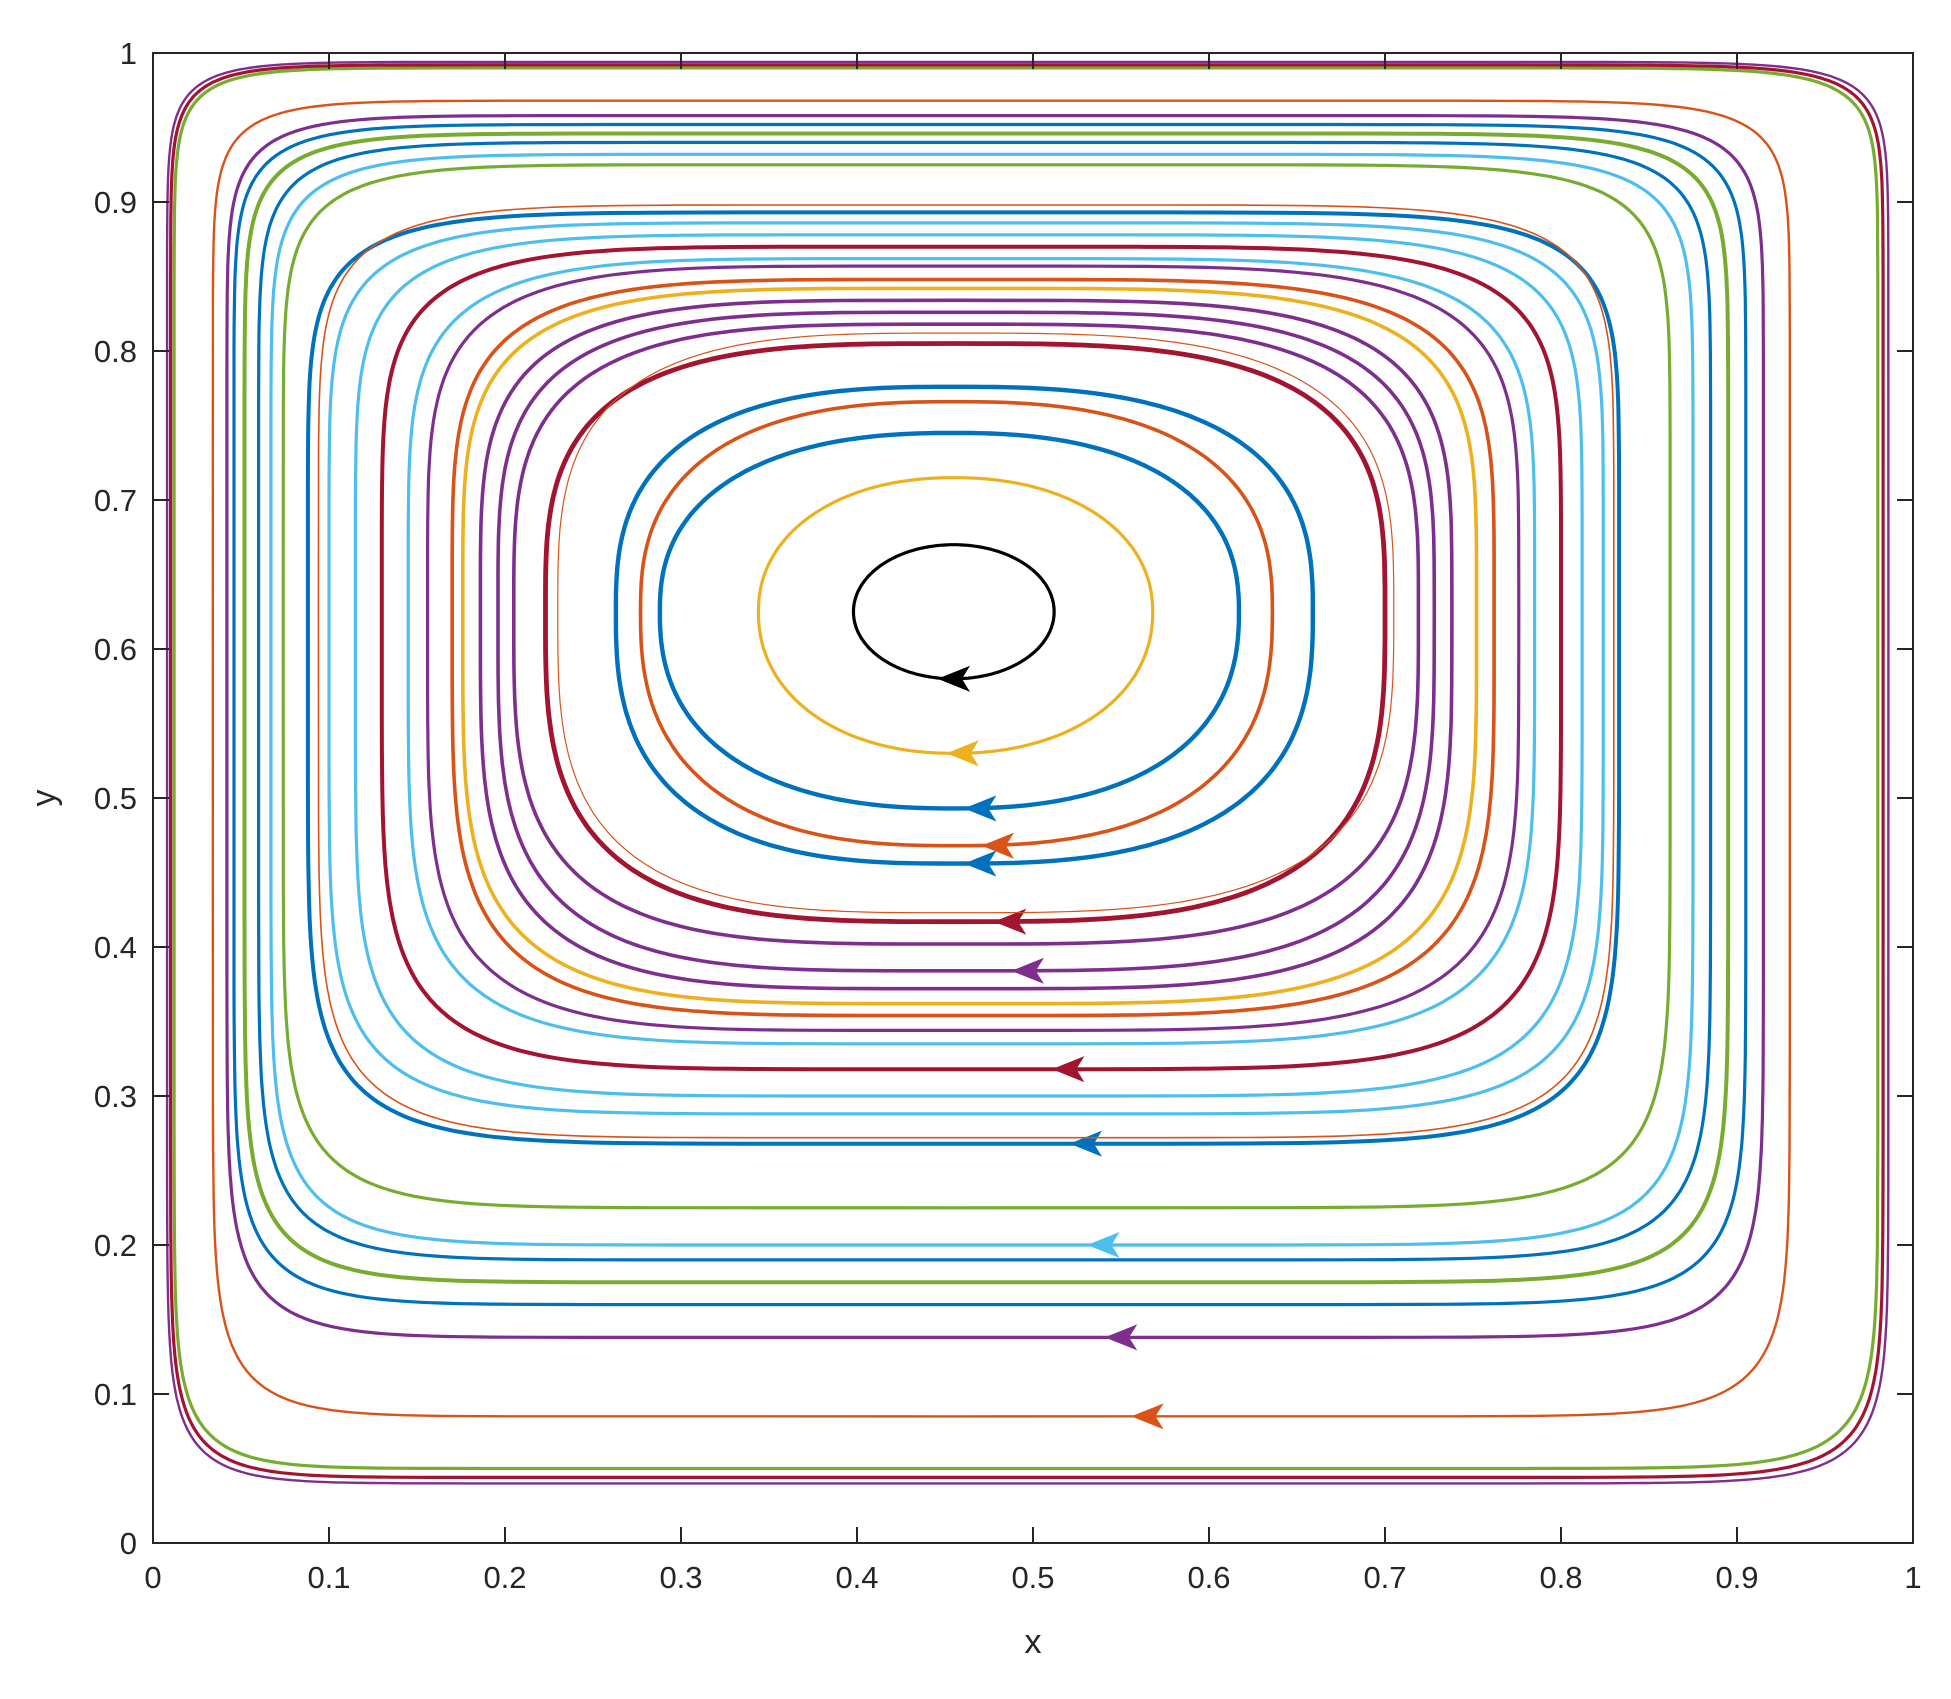 This screenshot has width=1951, height=1699. Describe the element at coordinates (856, 1577) in the screenshot. I see `x-tick-label: 0.4` at that location.